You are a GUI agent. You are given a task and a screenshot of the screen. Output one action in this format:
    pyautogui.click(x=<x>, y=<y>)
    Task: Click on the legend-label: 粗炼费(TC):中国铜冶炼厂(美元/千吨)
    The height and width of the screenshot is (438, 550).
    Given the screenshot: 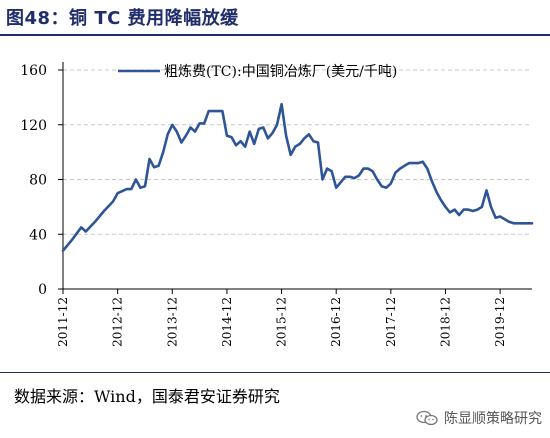 What is the action you would take?
    pyautogui.click(x=280, y=72)
    